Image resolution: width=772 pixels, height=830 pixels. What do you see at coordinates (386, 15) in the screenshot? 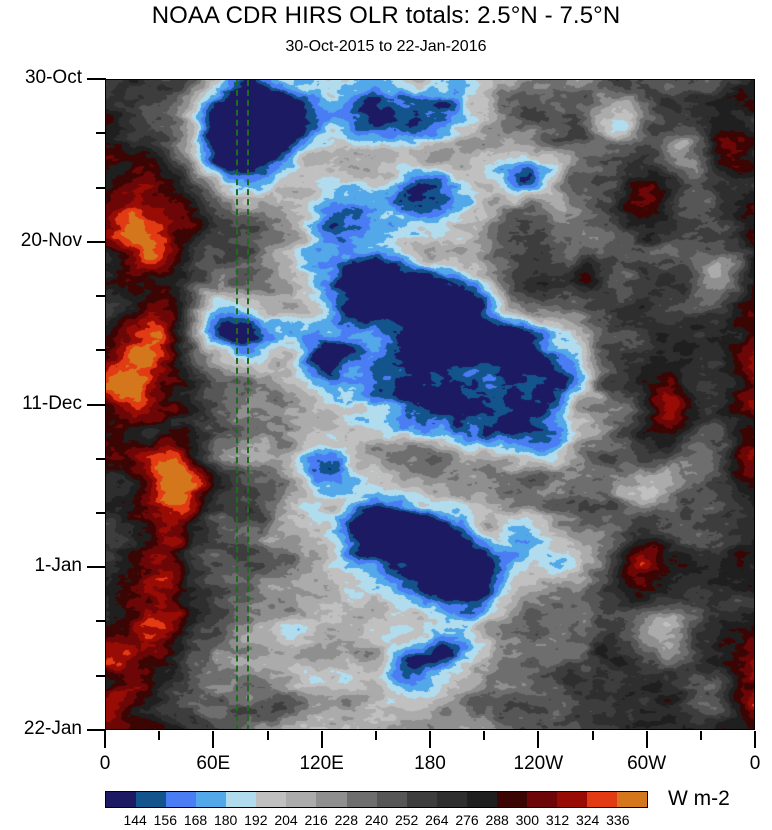
I see `page-title: NOAA CDR HIRS OLR totals: 2.5°N - 7.5°N` at bounding box center [386, 15].